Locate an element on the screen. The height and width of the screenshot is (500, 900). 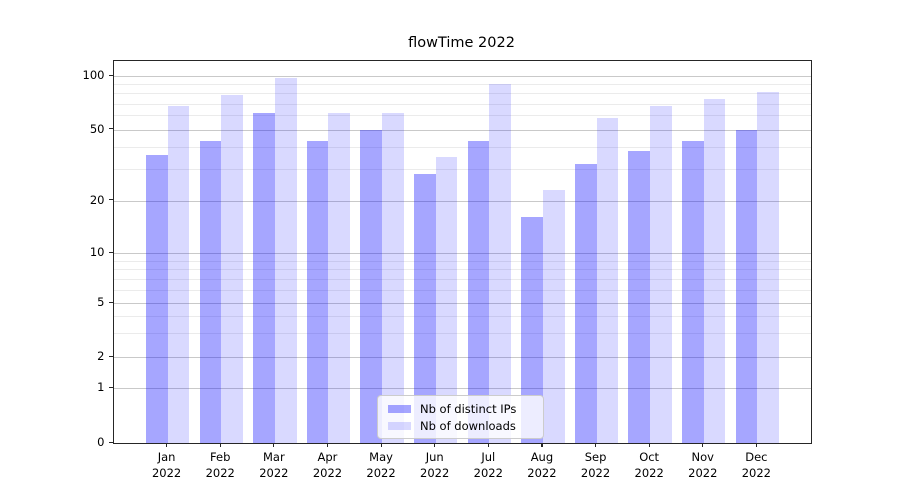
y-tick-label: 1 is located at coordinates (101, 387).